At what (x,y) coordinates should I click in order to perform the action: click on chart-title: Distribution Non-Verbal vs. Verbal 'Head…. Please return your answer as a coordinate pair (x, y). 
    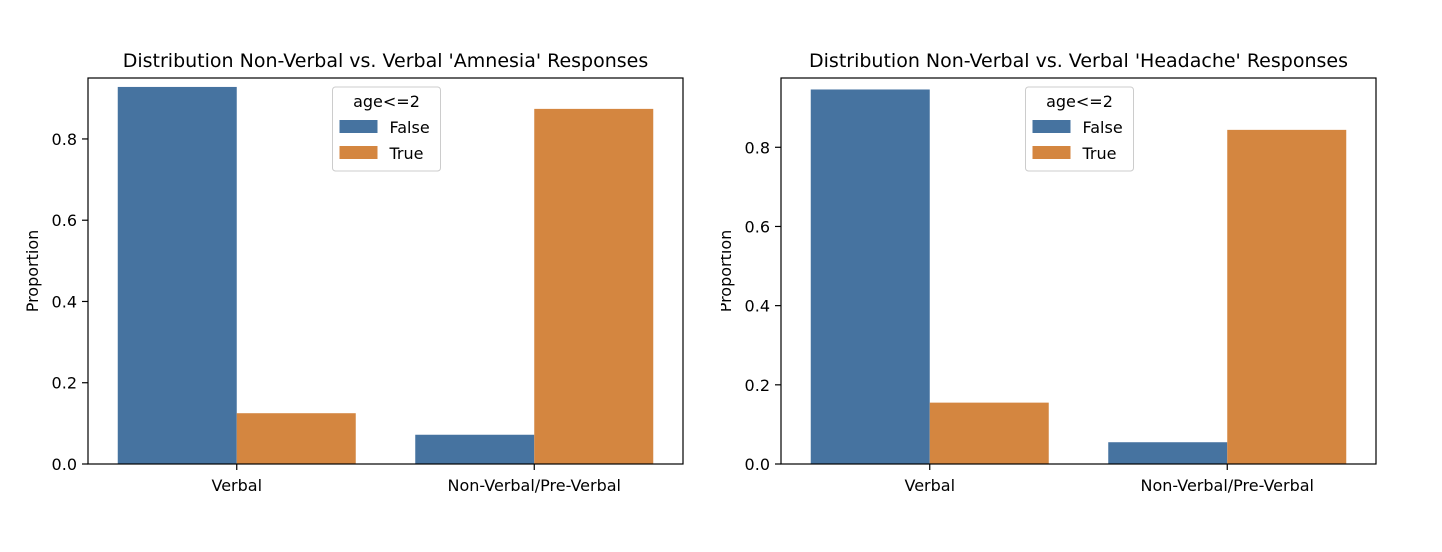
    Looking at the image, I should click on (1078, 61).